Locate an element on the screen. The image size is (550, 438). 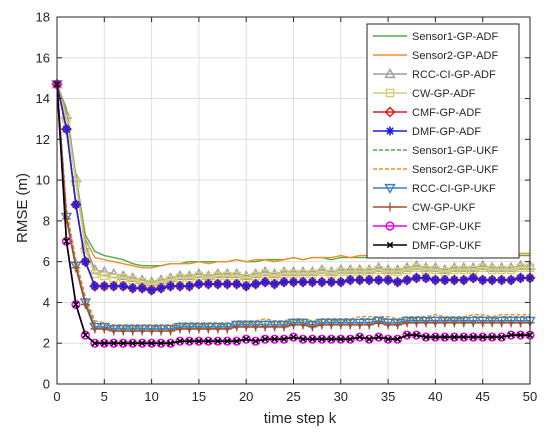
legend-label: Sensor1-GP-ADF is located at coordinates (455, 37).